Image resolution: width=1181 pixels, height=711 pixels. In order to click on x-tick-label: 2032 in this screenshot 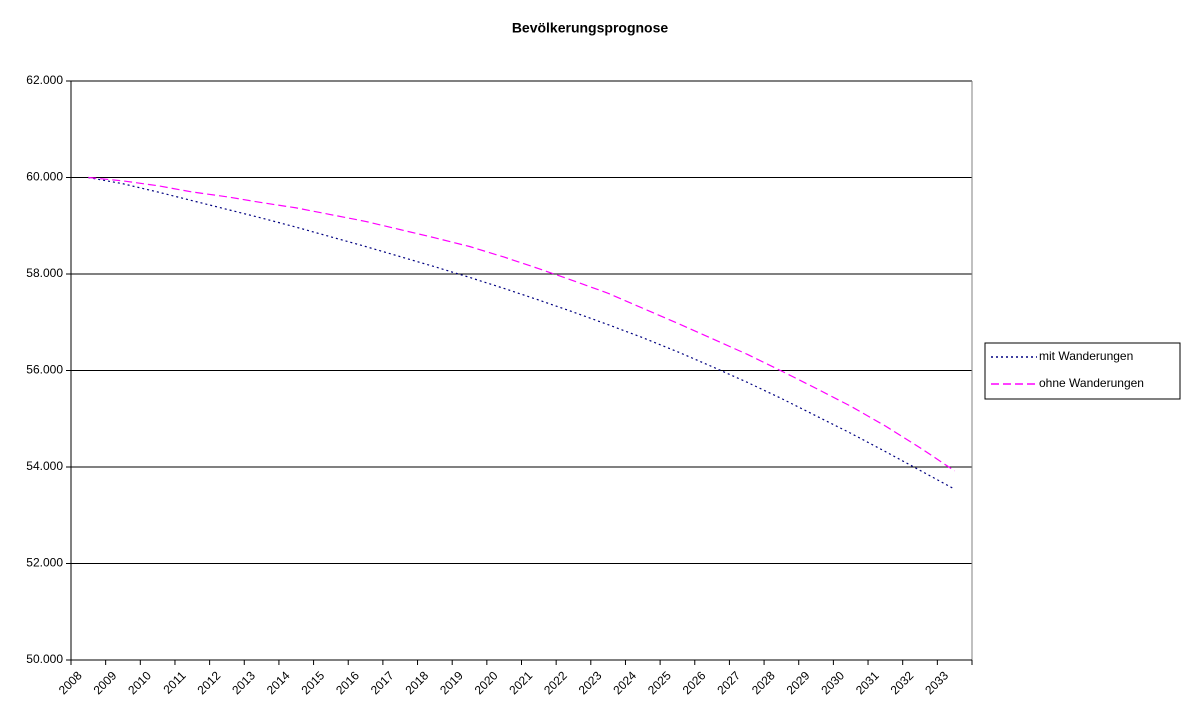, I will do `click(902, 682)`.